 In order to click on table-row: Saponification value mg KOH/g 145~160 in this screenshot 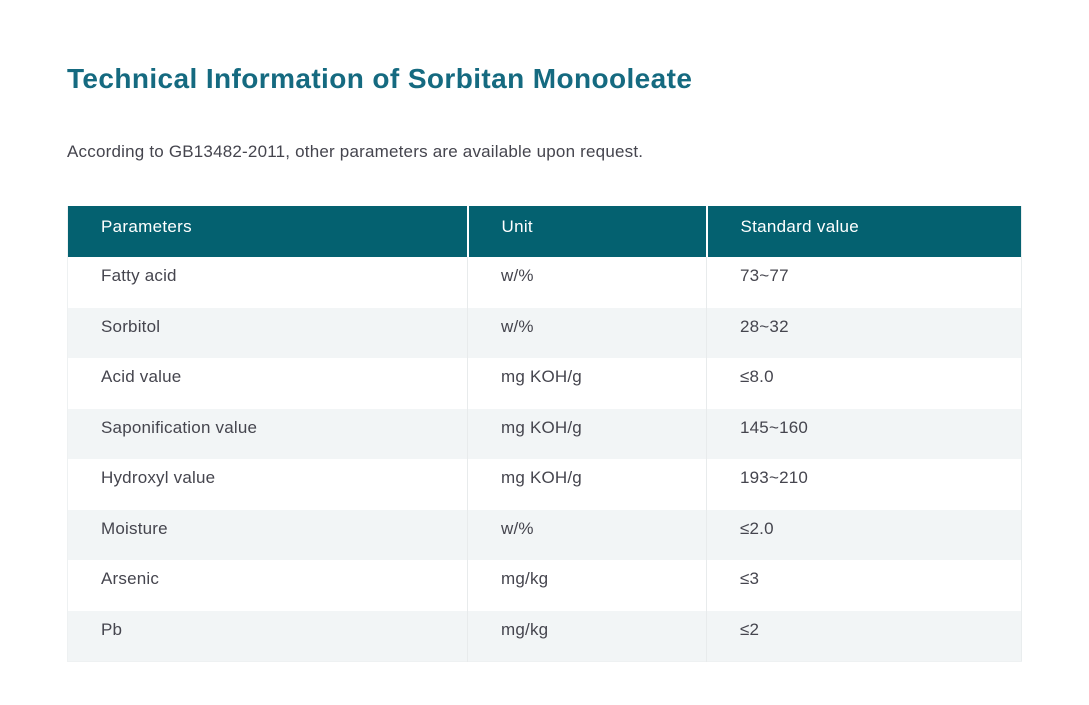, I will do `click(544, 433)`.